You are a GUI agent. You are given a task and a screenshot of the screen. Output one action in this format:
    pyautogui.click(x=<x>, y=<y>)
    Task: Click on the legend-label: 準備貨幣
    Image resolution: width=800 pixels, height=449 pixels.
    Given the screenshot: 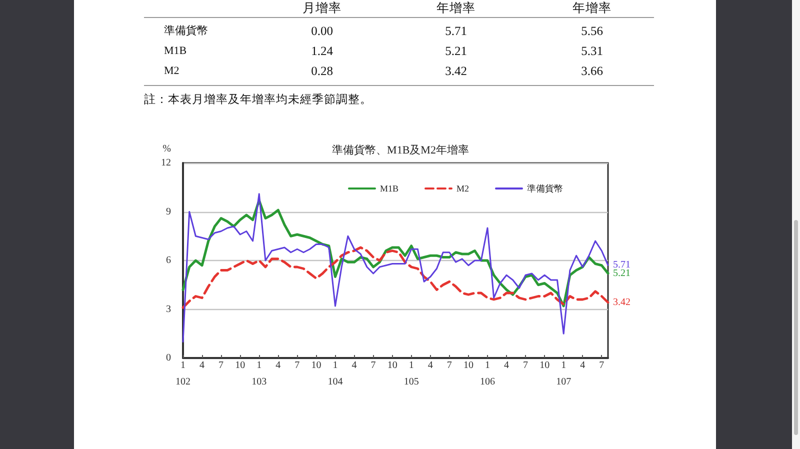 What is the action you would take?
    pyautogui.click(x=545, y=189)
    